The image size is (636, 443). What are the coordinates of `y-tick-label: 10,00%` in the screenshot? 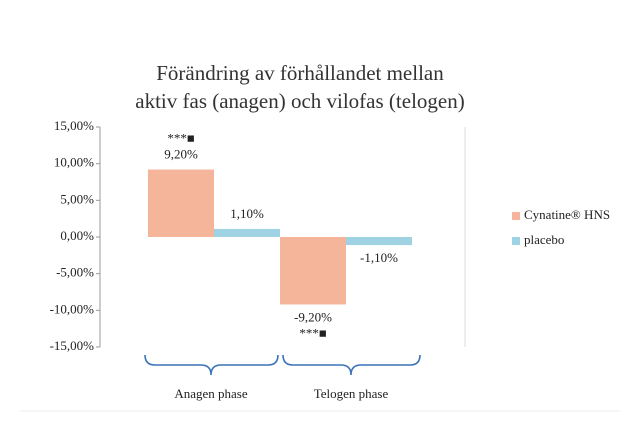 It's located at (74, 162).